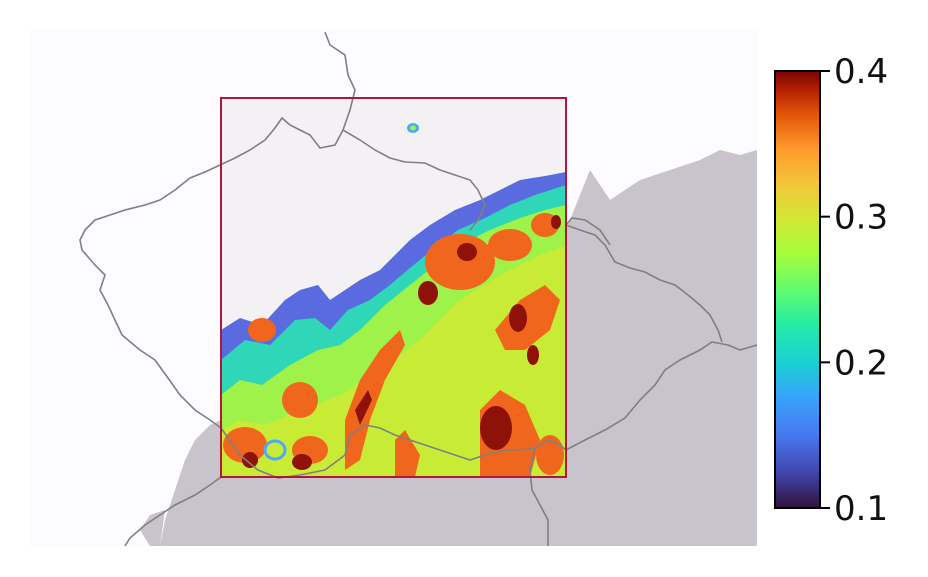  What do you see at coordinates (854, 290) in the screenshot?
I see `colorbar-ticks: 0.1 0.2 0.3 0.4` at bounding box center [854, 290].